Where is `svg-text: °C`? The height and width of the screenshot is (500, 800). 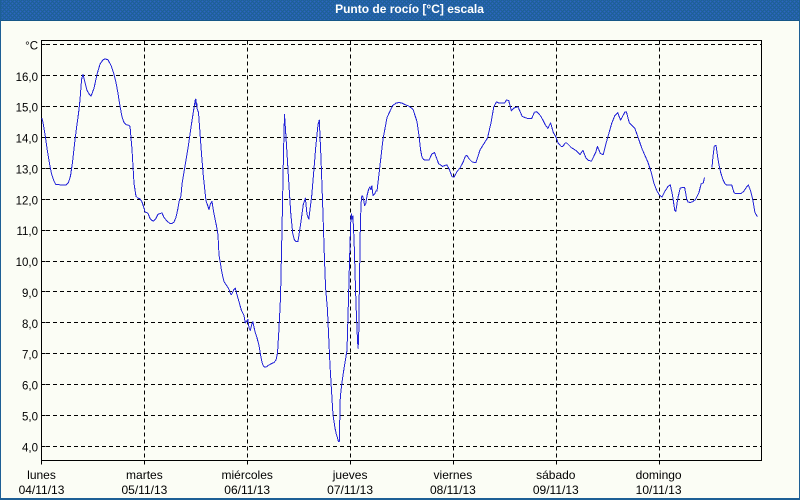
svg-text: °C is located at coordinates (31, 46).